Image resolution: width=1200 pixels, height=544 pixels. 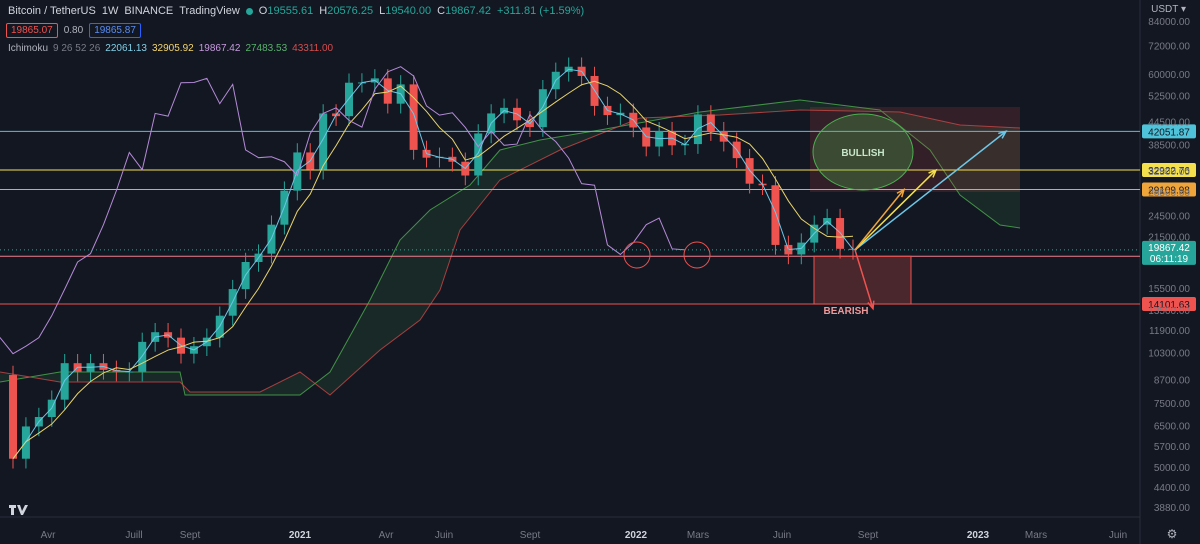 I want to click on open-label: O, so click(x=263, y=11).